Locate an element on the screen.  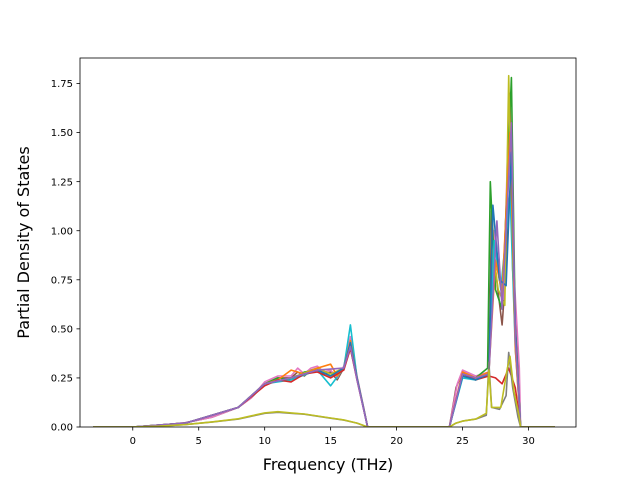
x-tick-label: 15 is located at coordinates (330, 441).